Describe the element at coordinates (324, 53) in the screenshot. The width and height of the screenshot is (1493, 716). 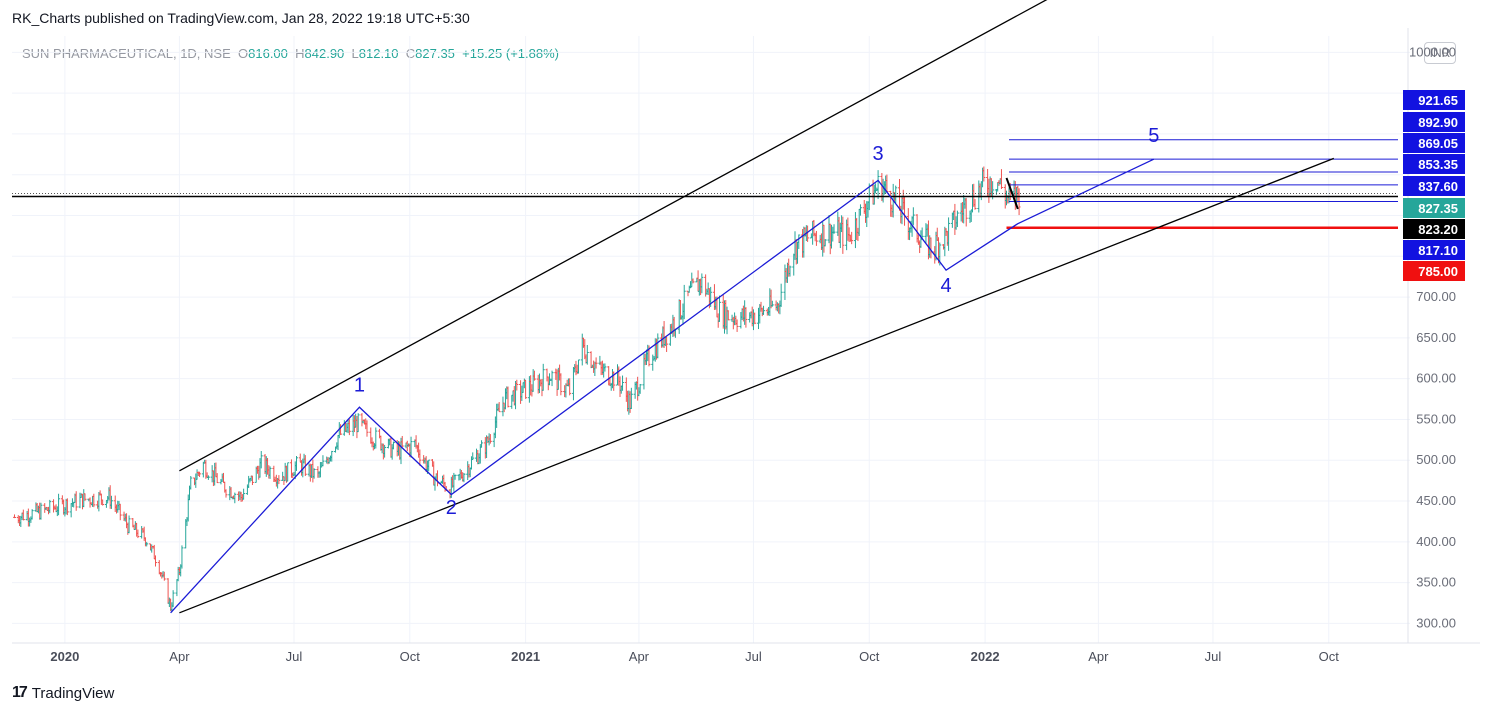
I see `high-value: 842.90` at that location.